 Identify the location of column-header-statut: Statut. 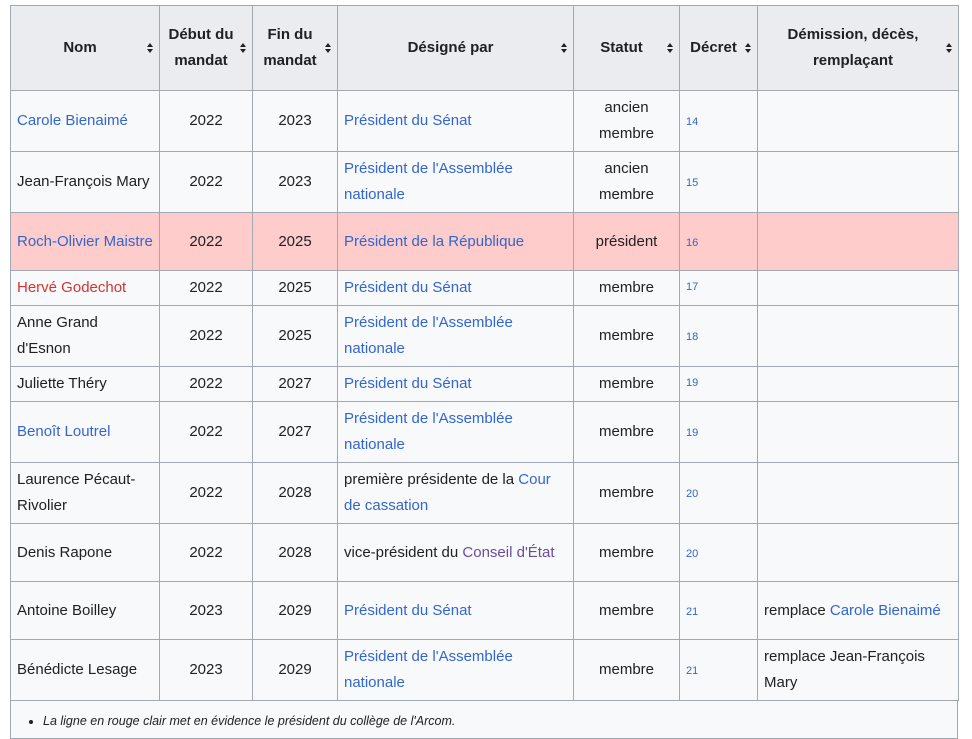
(626, 48).